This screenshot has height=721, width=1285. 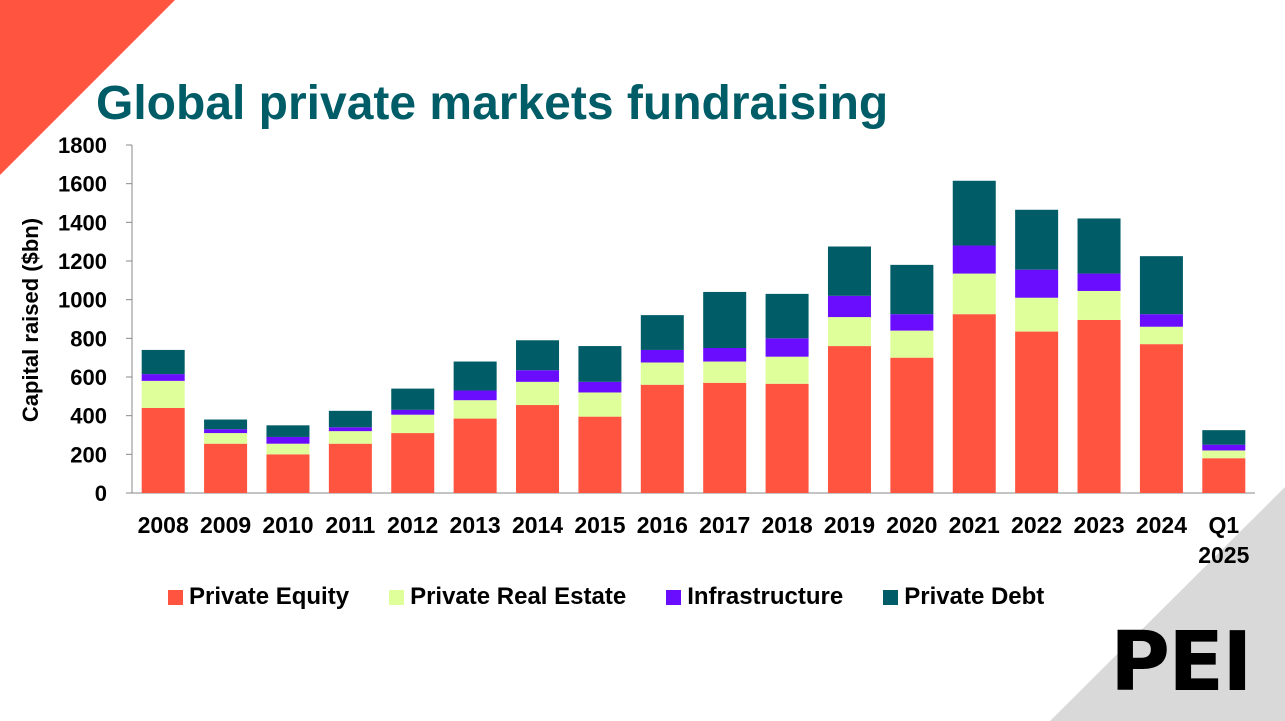 I want to click on legend-item: Private Equity, so click(x=258, y=597).